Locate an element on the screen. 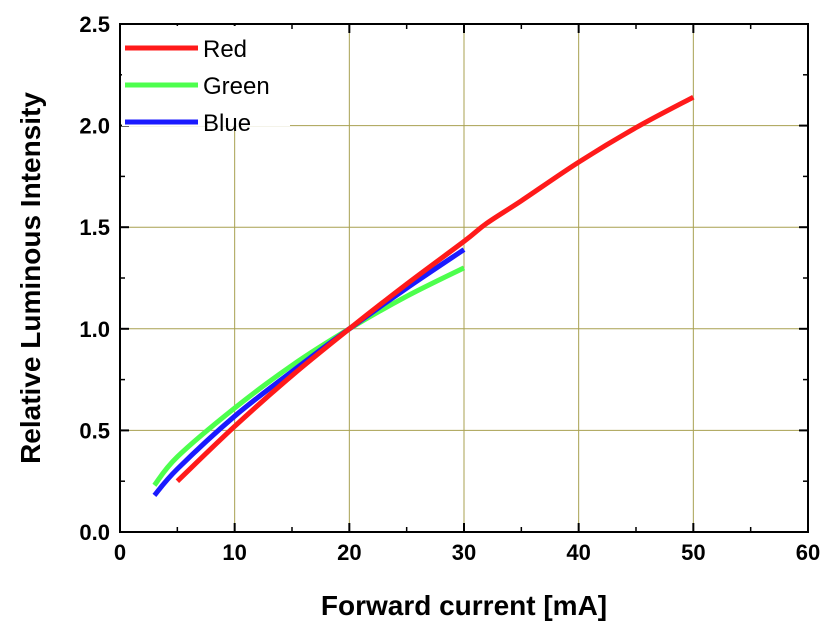  legend-background is located at coordinates (206, 76).